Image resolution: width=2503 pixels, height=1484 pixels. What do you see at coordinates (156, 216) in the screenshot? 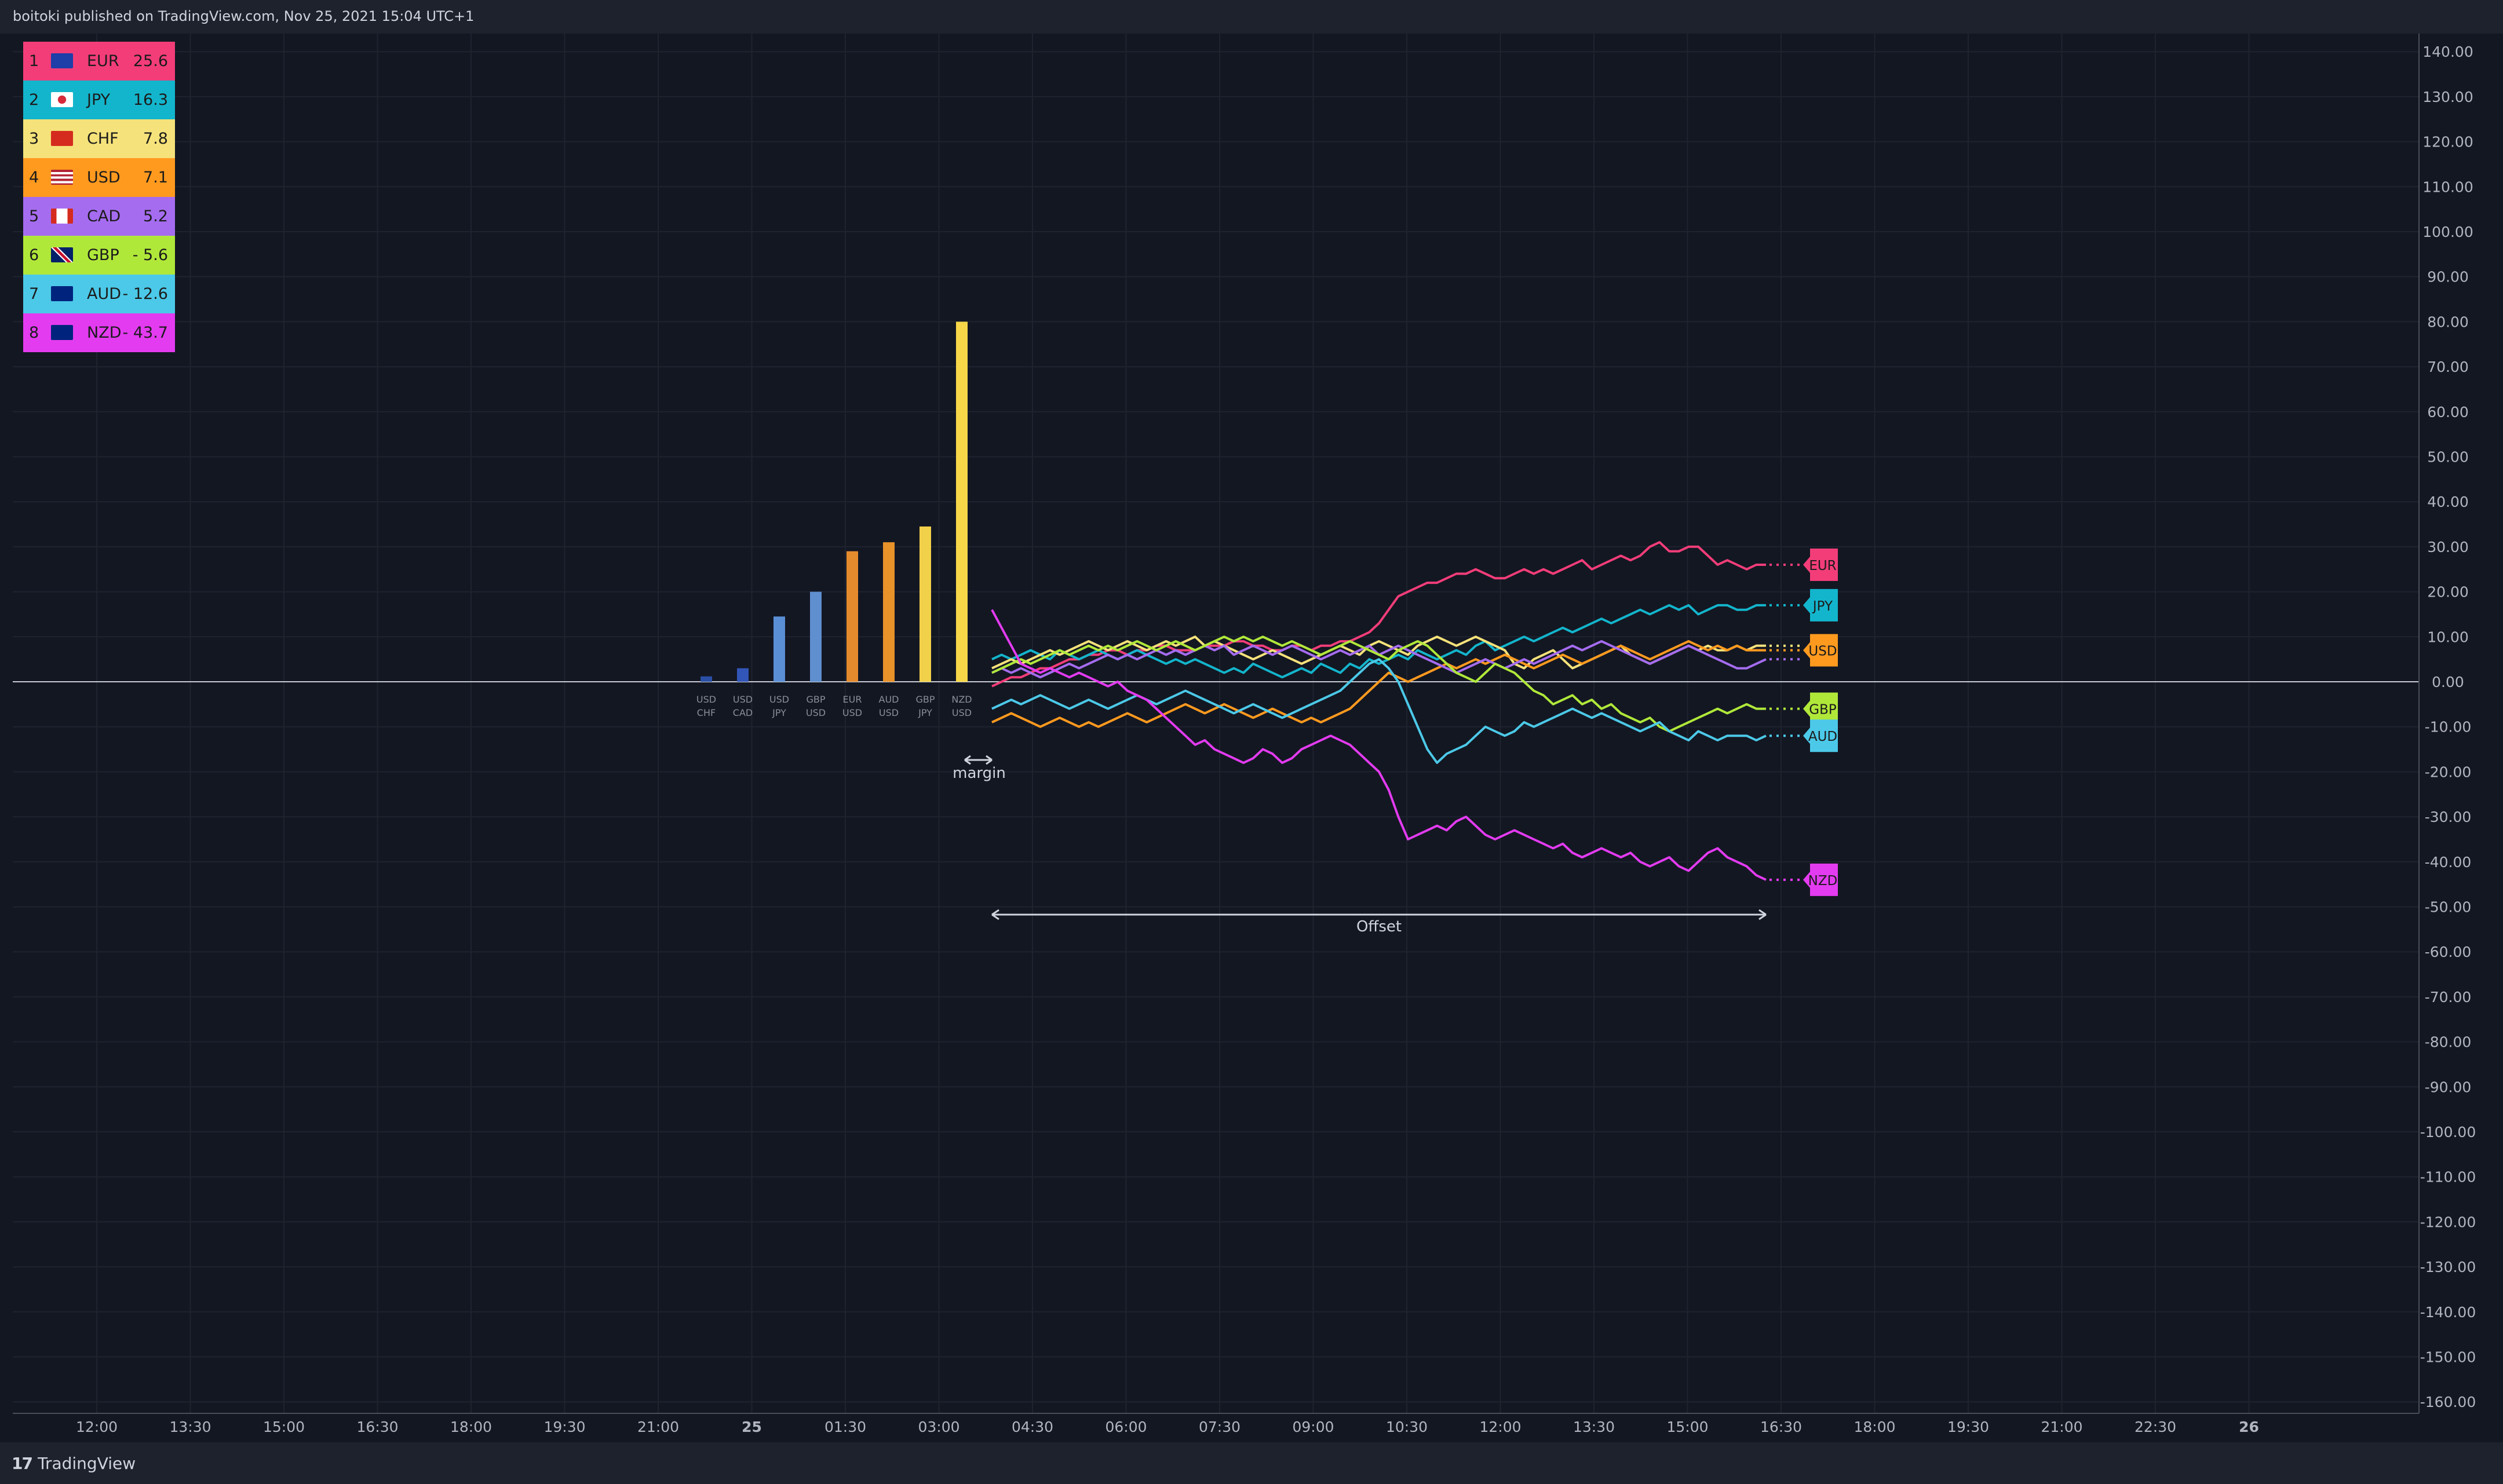
I see `strength-value: 5.2` at bounding box center [156, 216].